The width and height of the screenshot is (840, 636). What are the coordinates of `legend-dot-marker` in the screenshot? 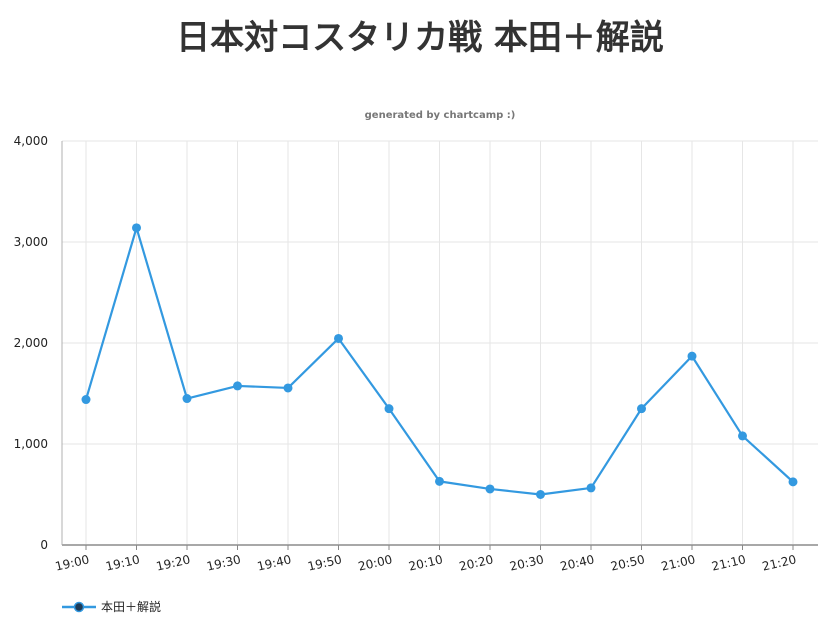 It's located at (79, 607).